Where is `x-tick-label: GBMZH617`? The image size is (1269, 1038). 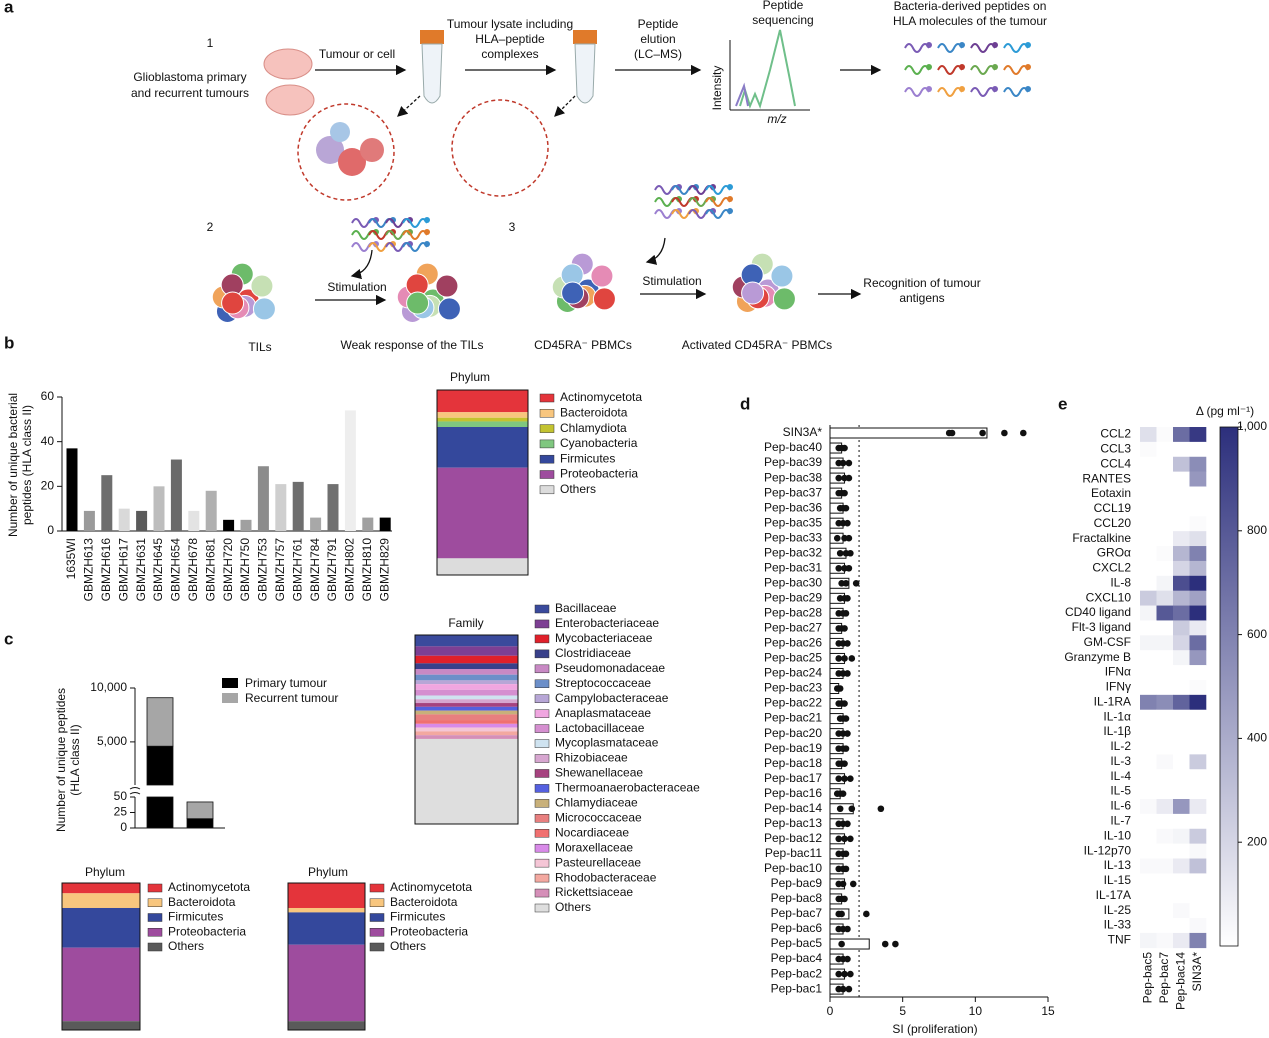
x-tick-label: GBMZH617 is located at coordinates (123, 570).